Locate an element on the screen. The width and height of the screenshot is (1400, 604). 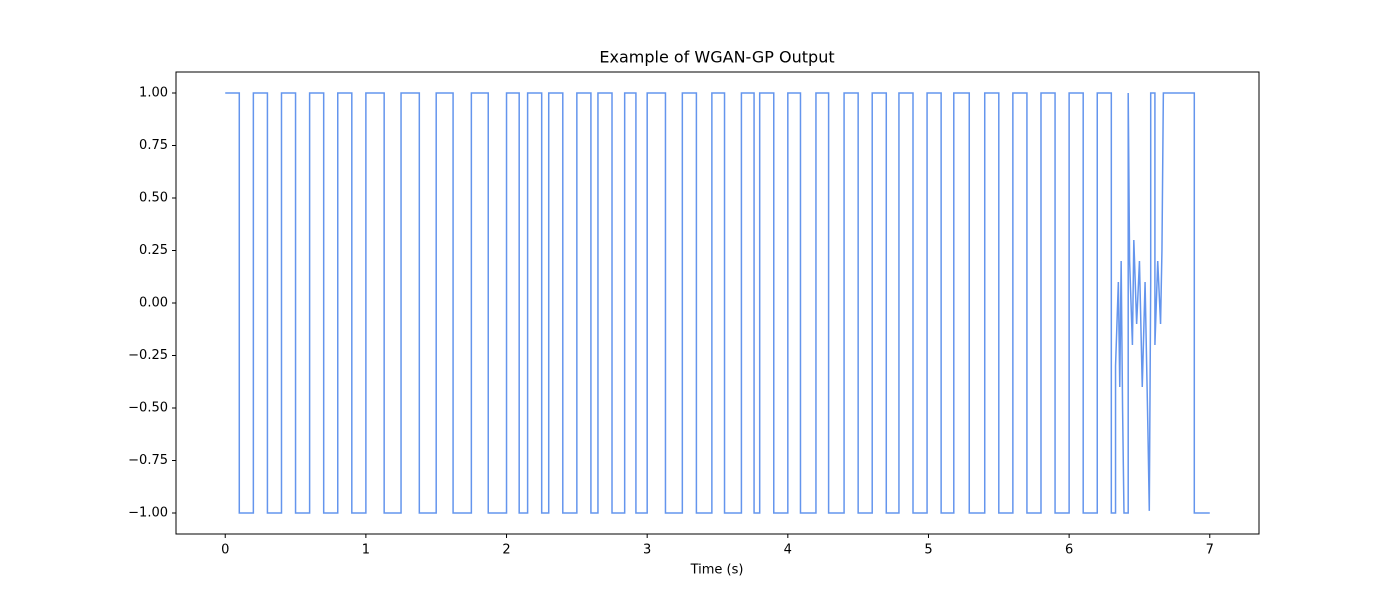
y-tick-label: 0.00 is located at coordinates (153, 303).